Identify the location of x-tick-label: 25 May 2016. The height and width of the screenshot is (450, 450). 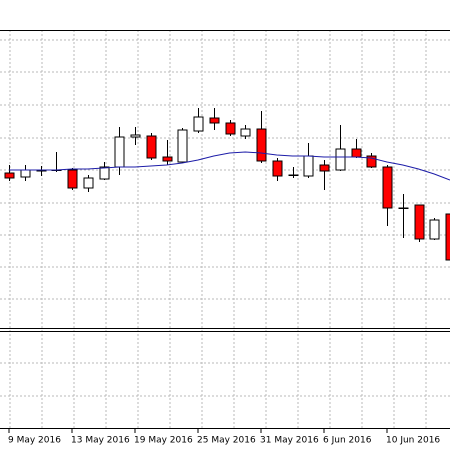
(226, 441).